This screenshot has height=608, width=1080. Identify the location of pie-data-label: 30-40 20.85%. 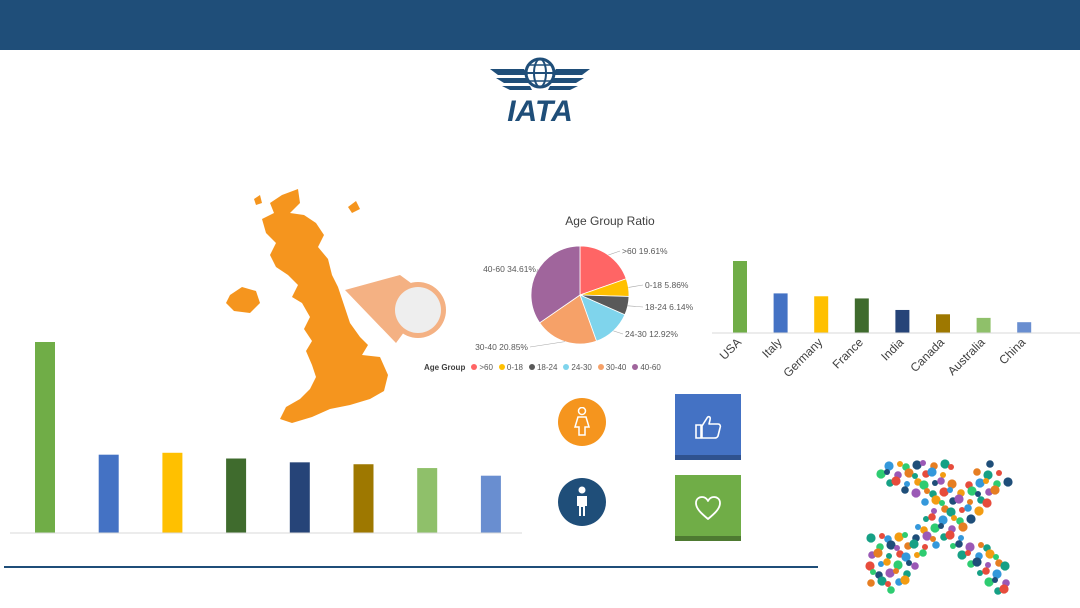
(501, 347).